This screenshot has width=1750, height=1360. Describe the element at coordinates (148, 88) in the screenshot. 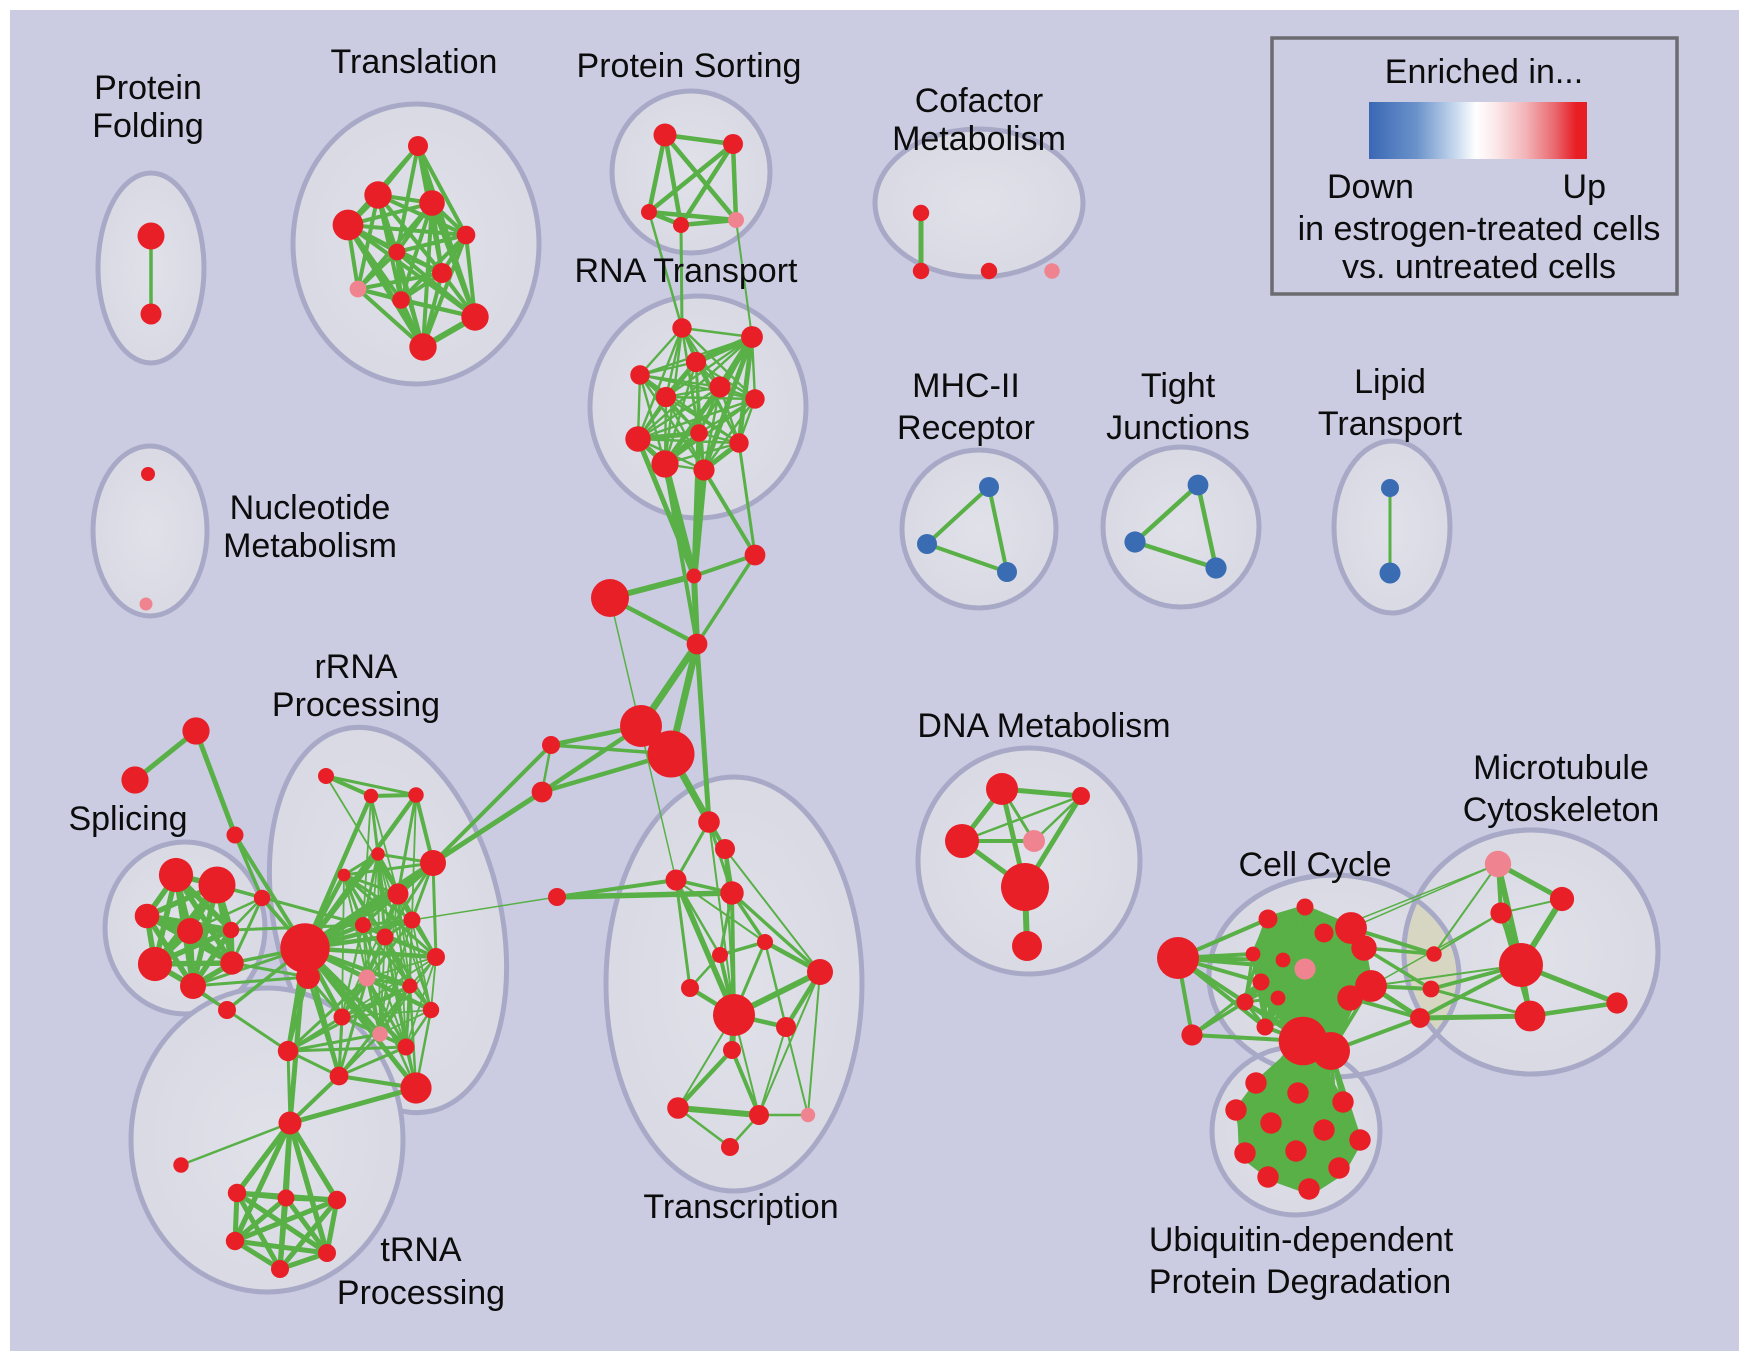

I see `svg-text: Protein` at that location.